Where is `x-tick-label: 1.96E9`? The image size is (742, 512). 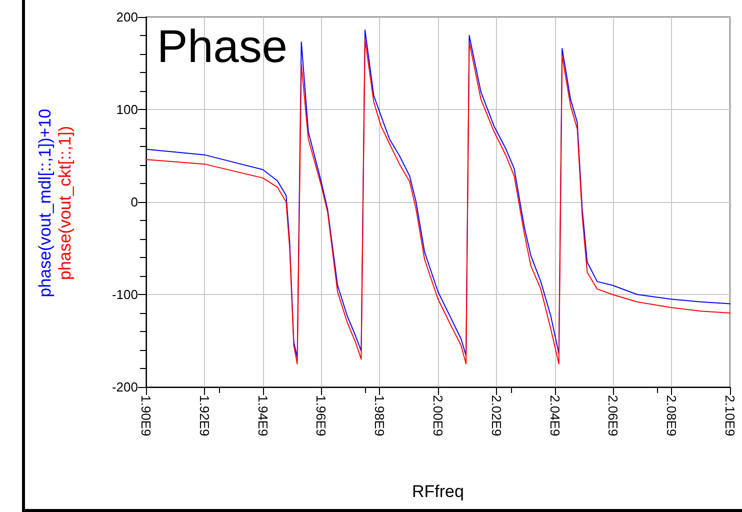
x-tick-label: 1.96E9 is located at coordinates (321, 415).